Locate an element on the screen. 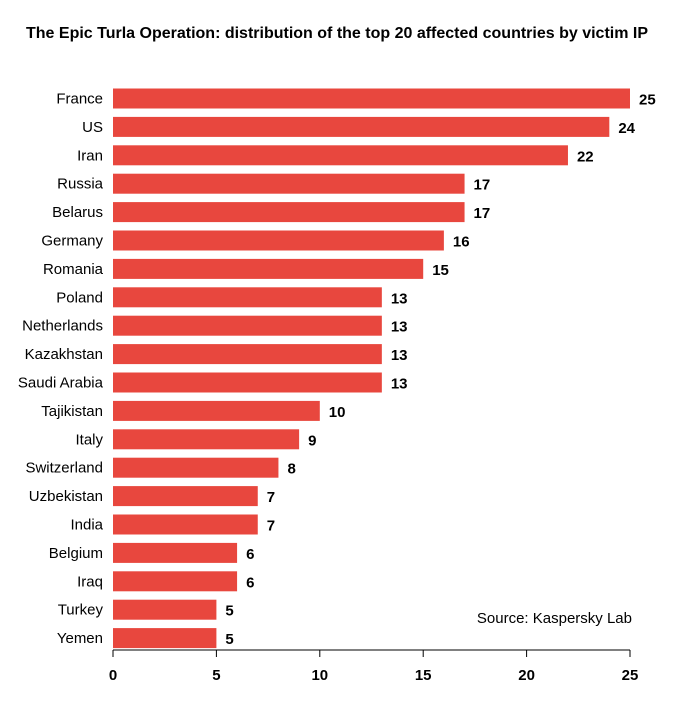 The width and height of the screenshot is (675, 721). x-tick-label: 0 is located at coordinates (113, 675).